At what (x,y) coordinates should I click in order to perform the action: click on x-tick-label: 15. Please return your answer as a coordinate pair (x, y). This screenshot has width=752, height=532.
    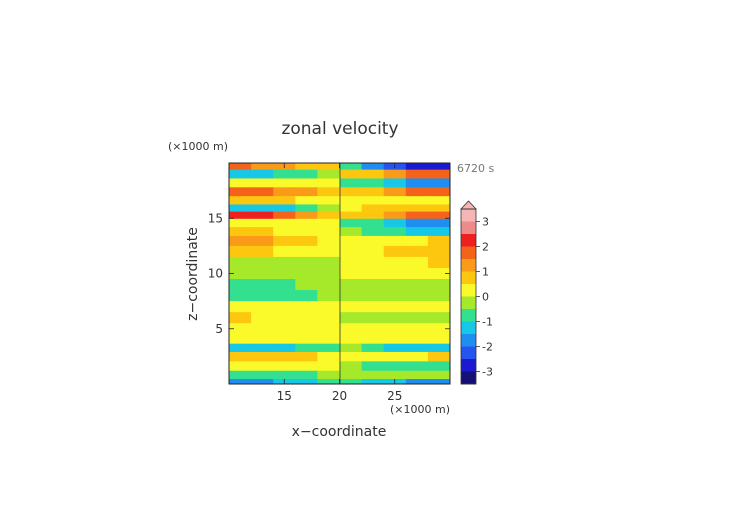
    Looking at the image, I should click on (284, 396).